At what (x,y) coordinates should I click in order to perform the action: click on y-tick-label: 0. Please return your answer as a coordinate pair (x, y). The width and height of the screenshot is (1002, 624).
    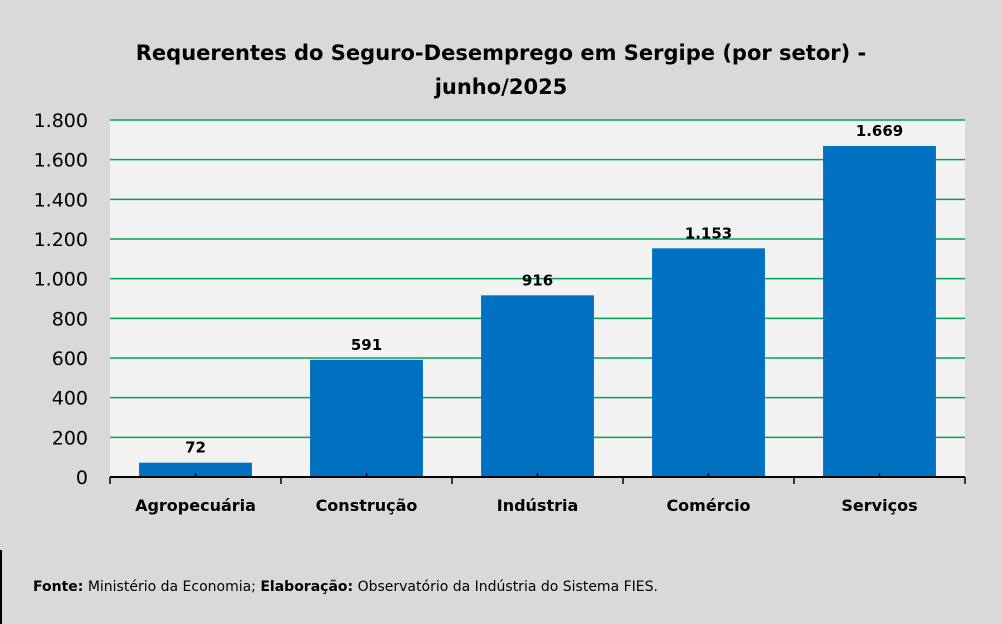
    Looking at the image, I should click on (82, 478).